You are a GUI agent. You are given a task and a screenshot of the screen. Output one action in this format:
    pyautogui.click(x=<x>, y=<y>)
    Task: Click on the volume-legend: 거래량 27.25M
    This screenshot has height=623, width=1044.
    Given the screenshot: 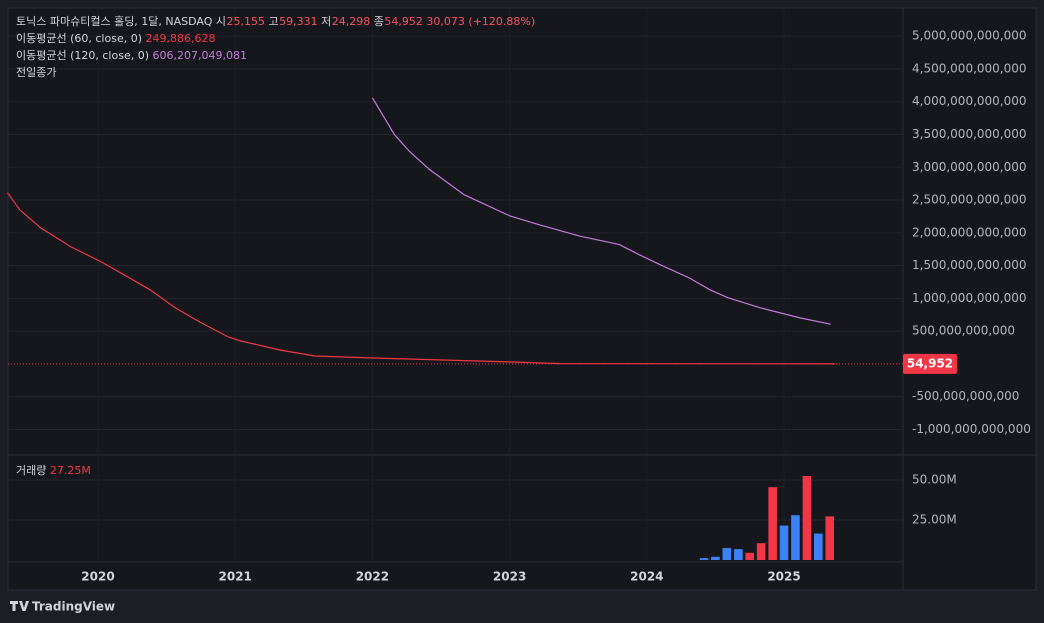 What is the action you would take?
    pyautogui.click(x=53, y=470)
    